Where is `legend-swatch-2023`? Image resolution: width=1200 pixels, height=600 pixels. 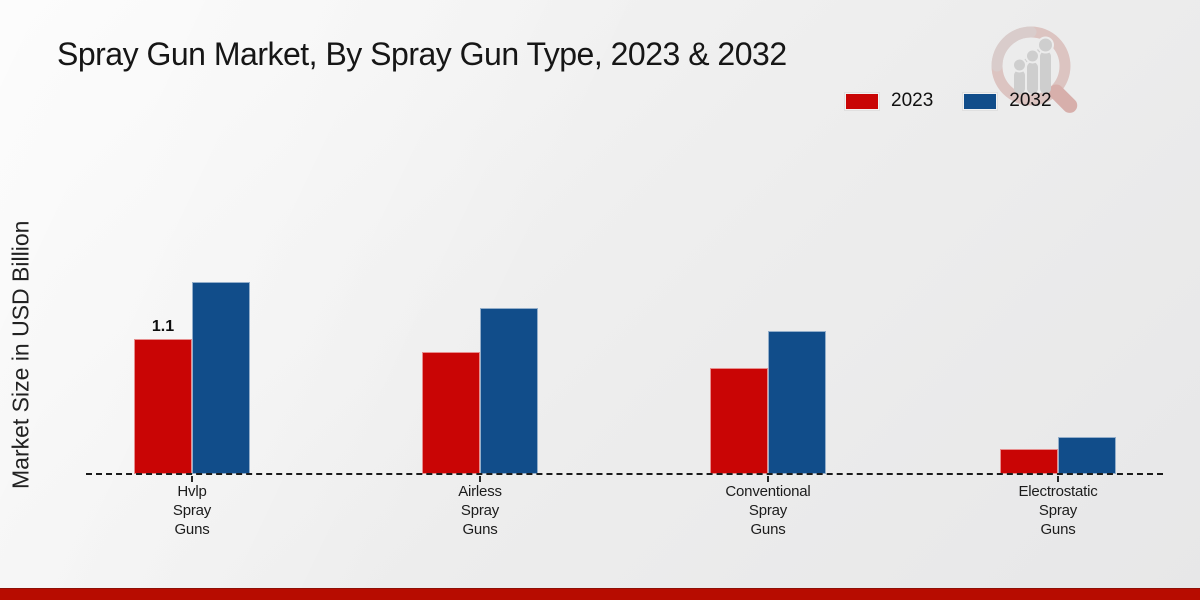
legend-swatch-2023 is located at coordinates (862, 101).